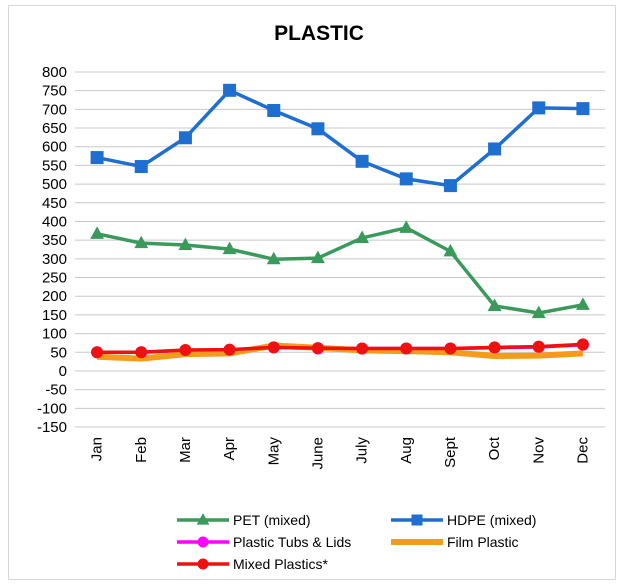 This screenshot has width=624, height=586. Describe the element at coordinates (582, 450) in the screenshot. I see `x-tick-label: Dec` at that location.